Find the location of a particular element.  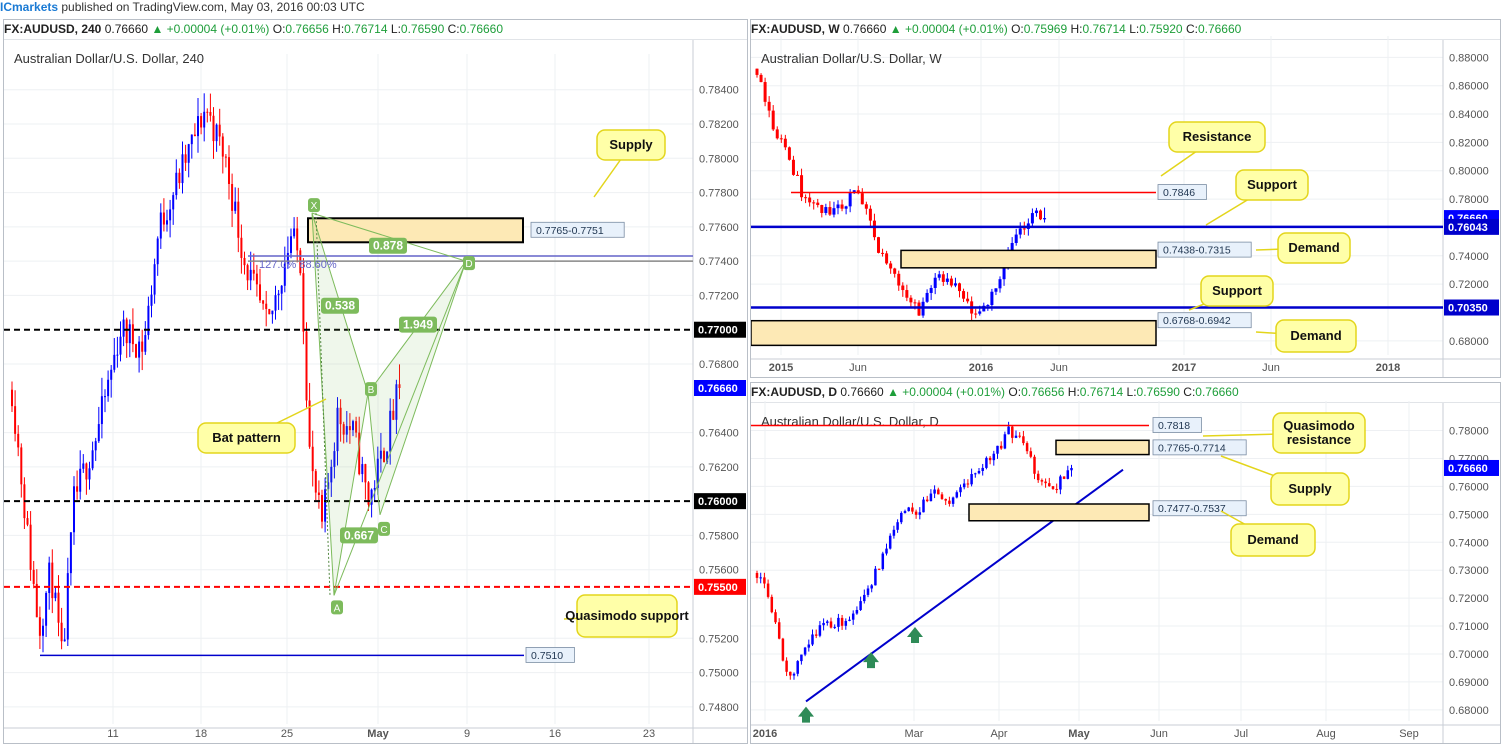

x-tick-label: 2018 is located at coordinates (1388, 368).